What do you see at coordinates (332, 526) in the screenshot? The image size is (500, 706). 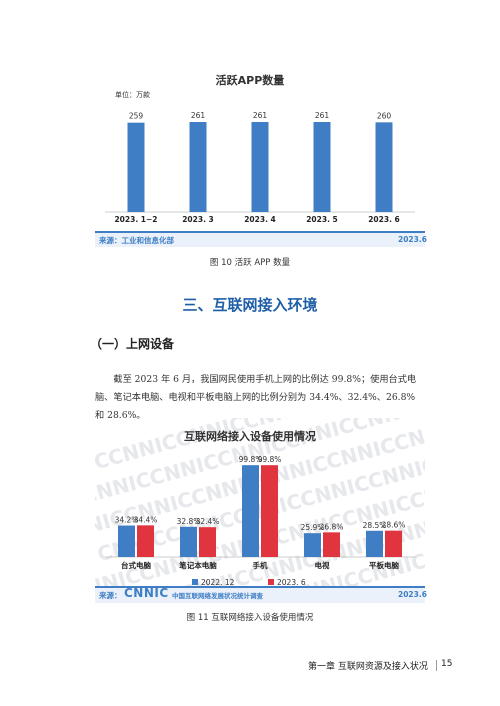 I see `chart2-data-label: 26.8%` at bounding box center [332, 526].